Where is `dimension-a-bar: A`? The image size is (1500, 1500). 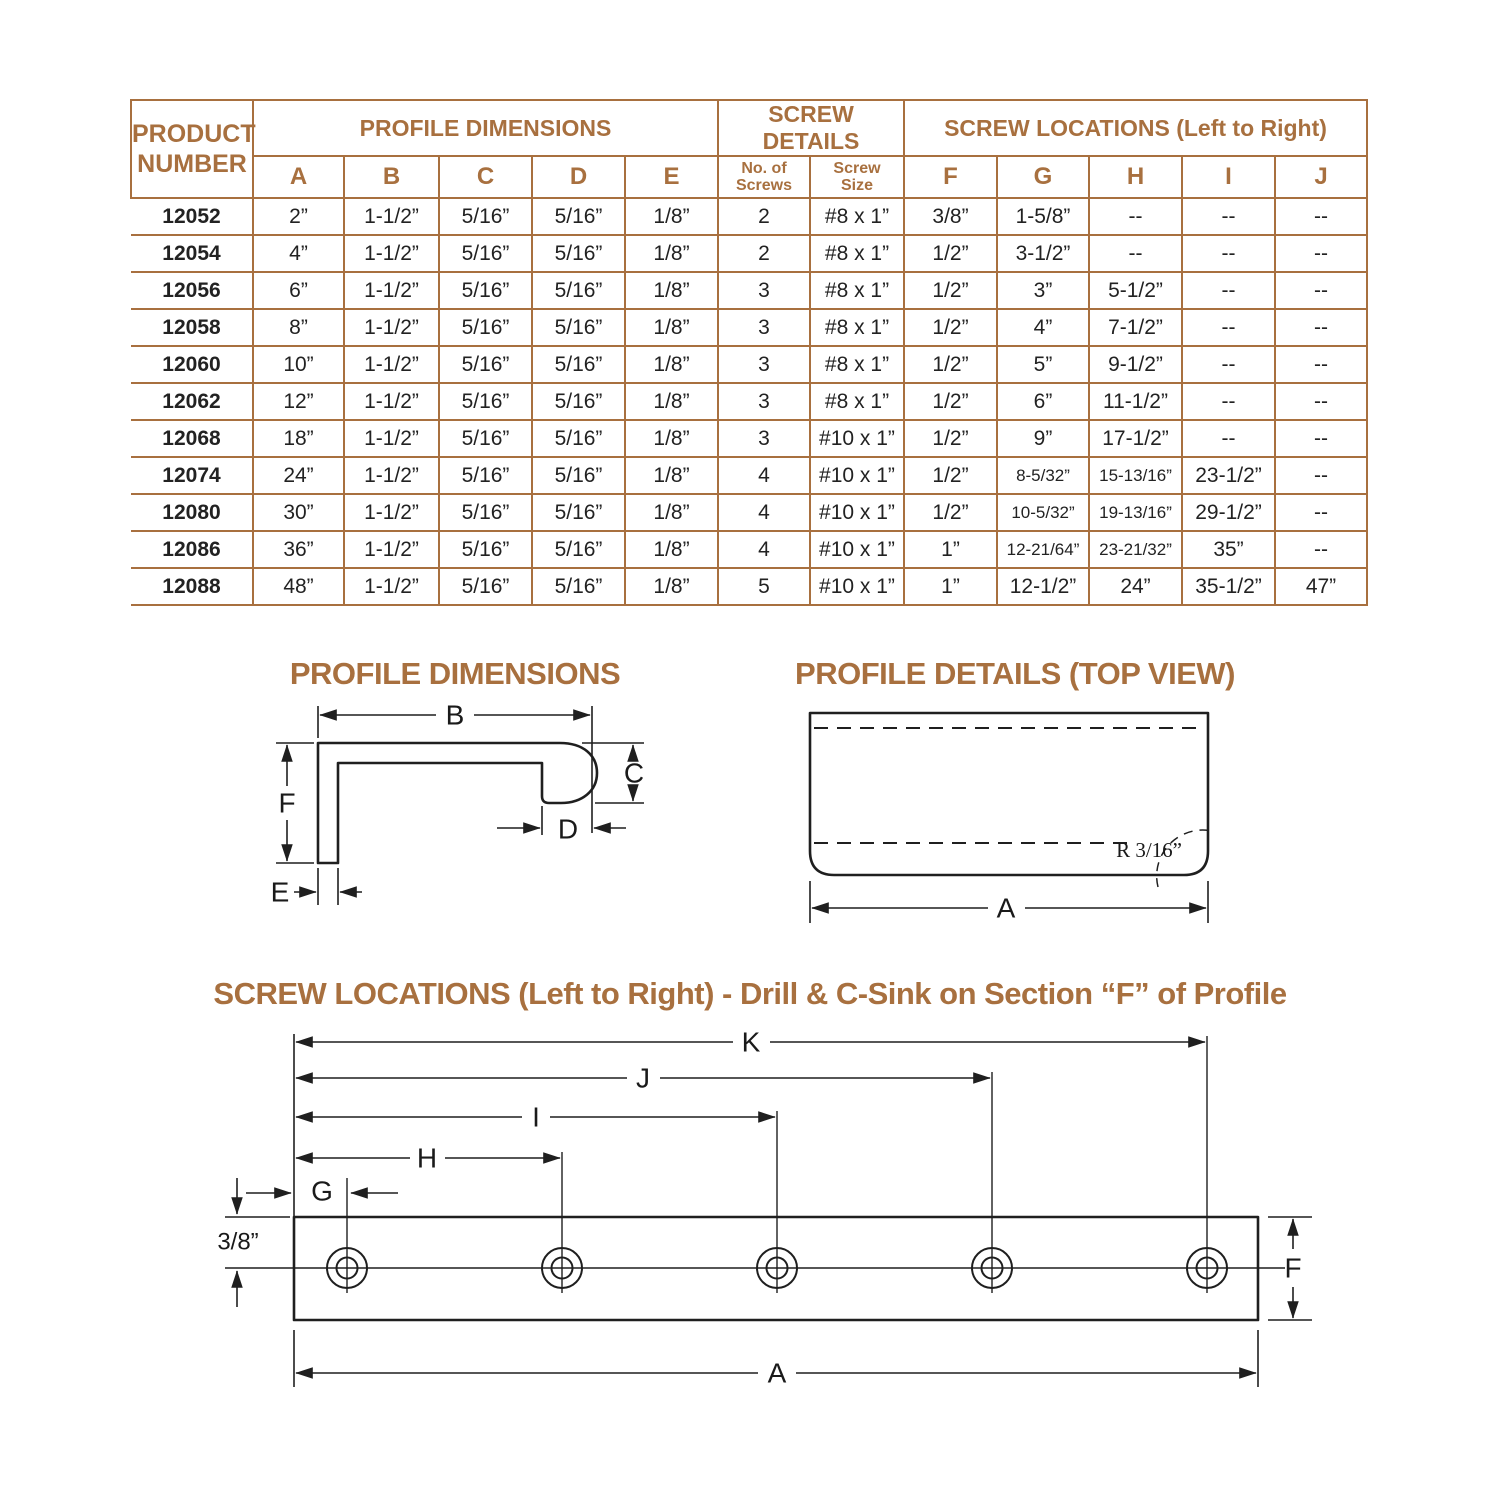 dimension-a-bar: A is located at coordinates (776, 1359).